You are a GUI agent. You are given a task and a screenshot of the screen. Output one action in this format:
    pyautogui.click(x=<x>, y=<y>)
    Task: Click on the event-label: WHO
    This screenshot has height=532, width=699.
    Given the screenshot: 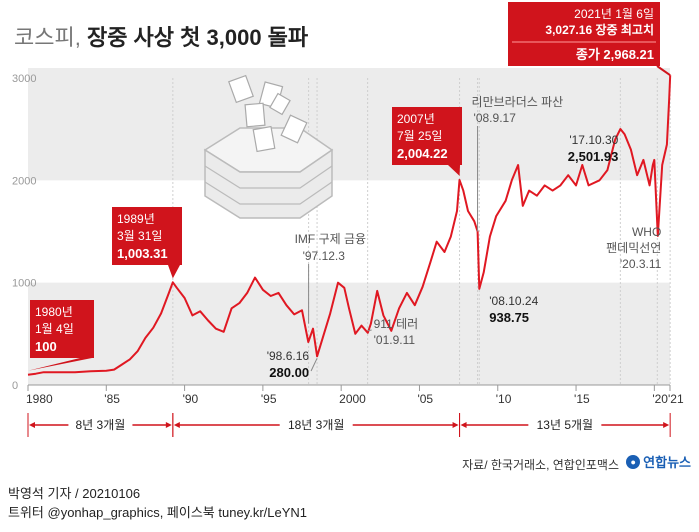 What is the action you would take?
    pyautogui.click(x=646, y=232)
    